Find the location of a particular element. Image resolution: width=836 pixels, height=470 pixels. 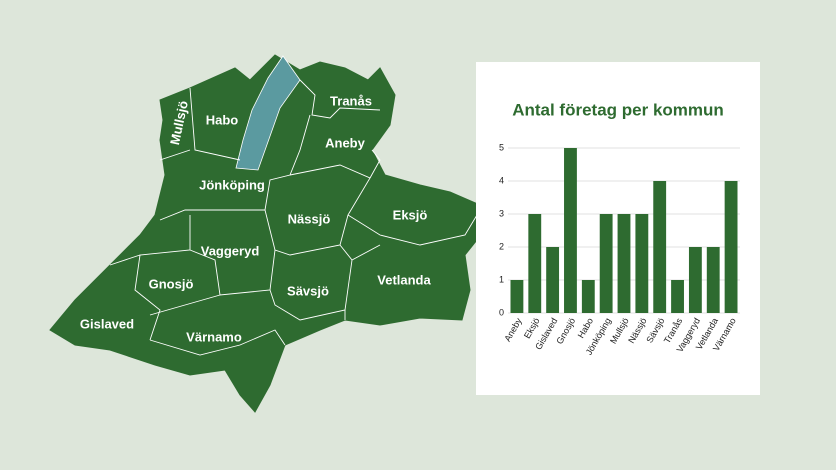

y-tick-label: 1 is located at coordinates (501, 279).